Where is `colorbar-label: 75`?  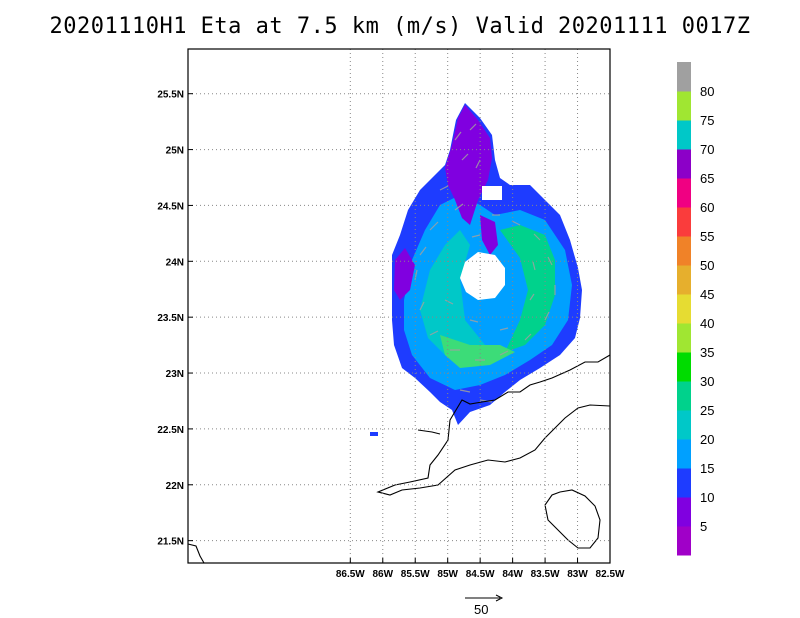 colorbar-label: 75 is located at coordinates (707, 120).